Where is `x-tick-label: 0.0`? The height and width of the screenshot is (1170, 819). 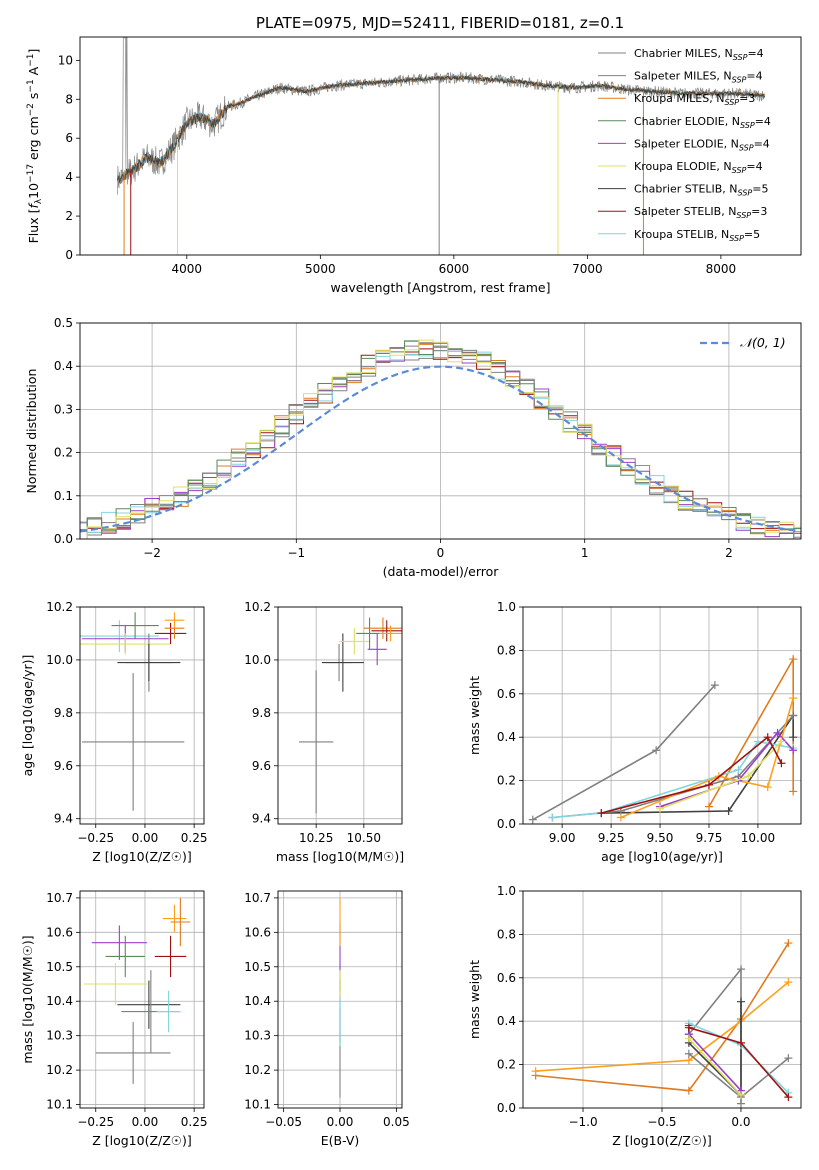
x-tick-label: 0.0 is located at coordinates (740, 1122).